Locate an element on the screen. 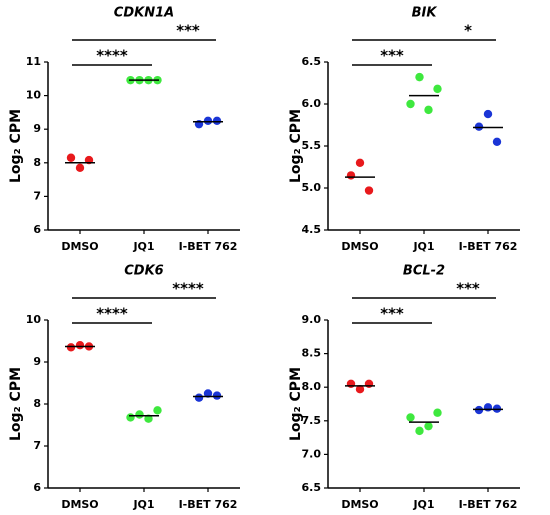 This screenshot has height=515, width=550. panel-title: CDKN1A is located at coordinates (144, 13).